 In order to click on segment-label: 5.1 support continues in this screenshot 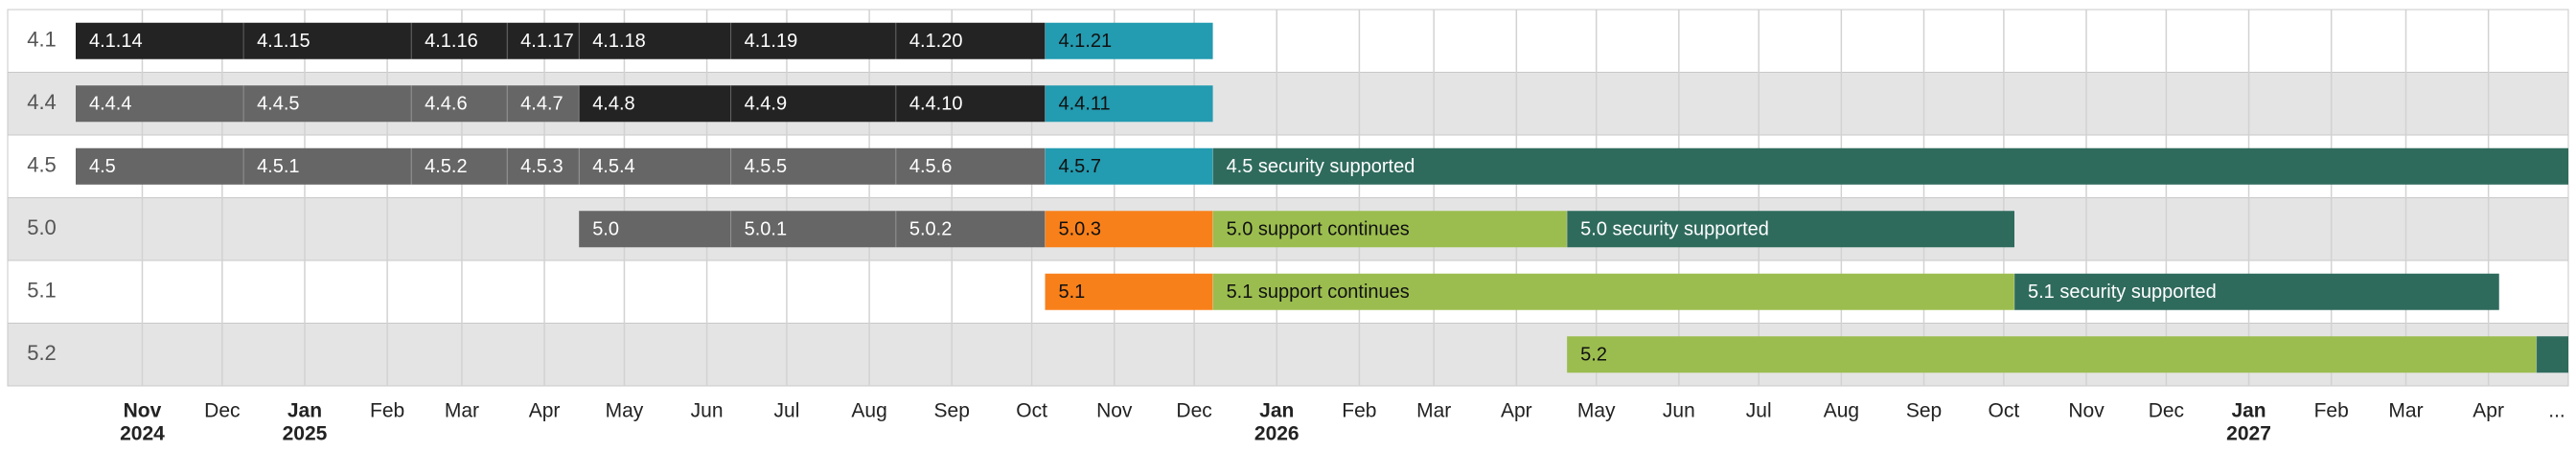, I will do `click(1318, 292)`.